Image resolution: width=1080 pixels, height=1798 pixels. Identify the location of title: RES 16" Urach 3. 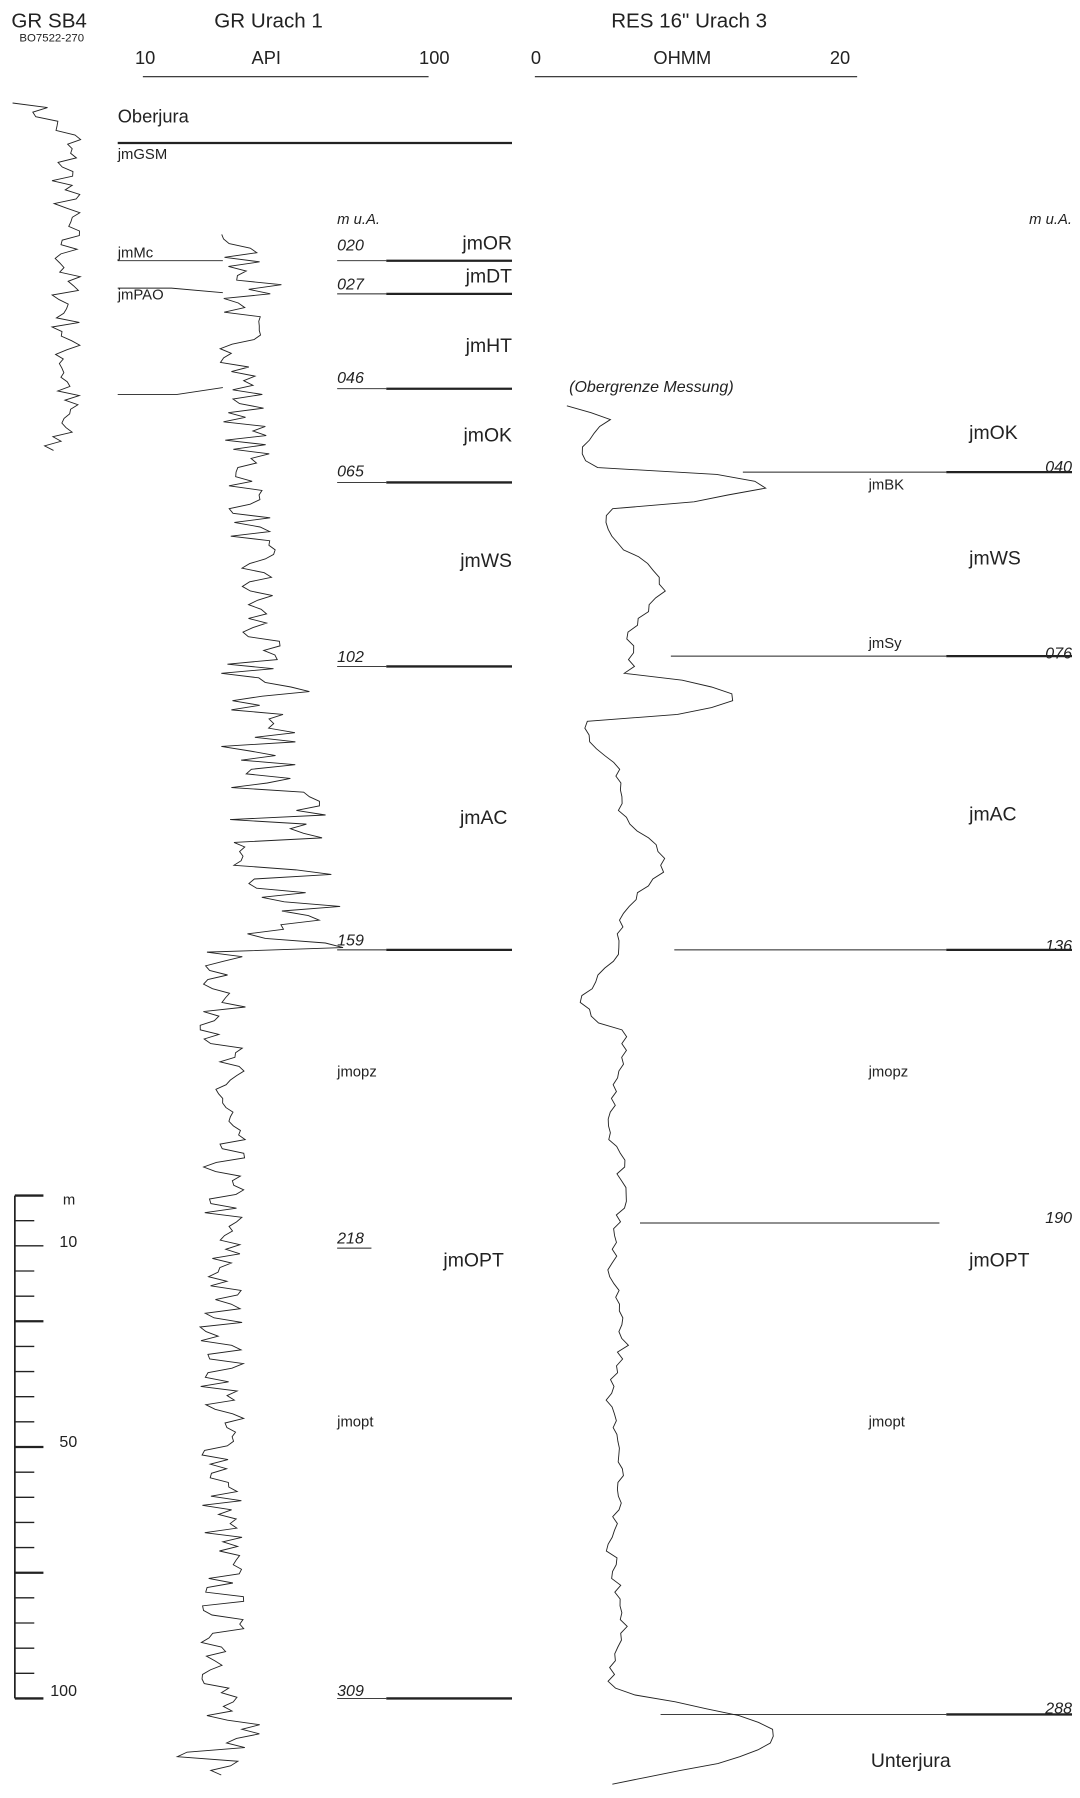
(689, 21).